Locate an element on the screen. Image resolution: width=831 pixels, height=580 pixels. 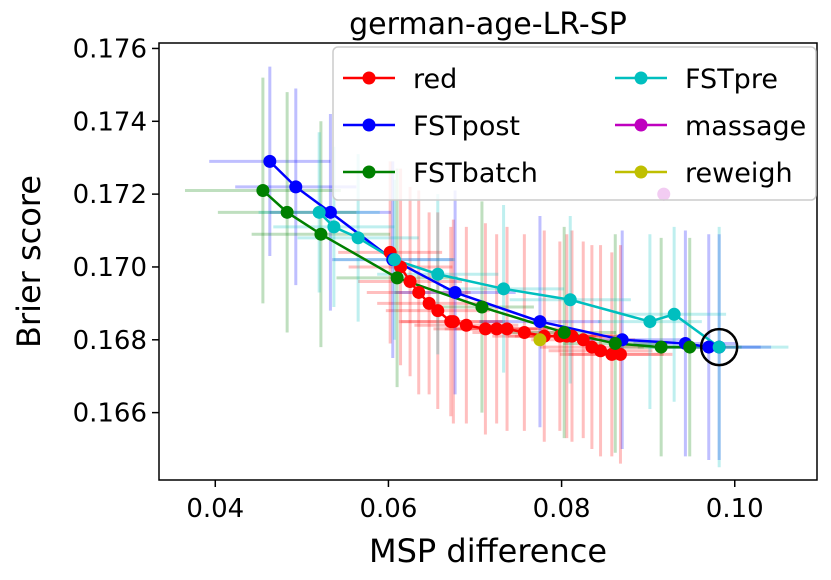
x-tick-label: 0.08 is located at coordinates (562, 509).